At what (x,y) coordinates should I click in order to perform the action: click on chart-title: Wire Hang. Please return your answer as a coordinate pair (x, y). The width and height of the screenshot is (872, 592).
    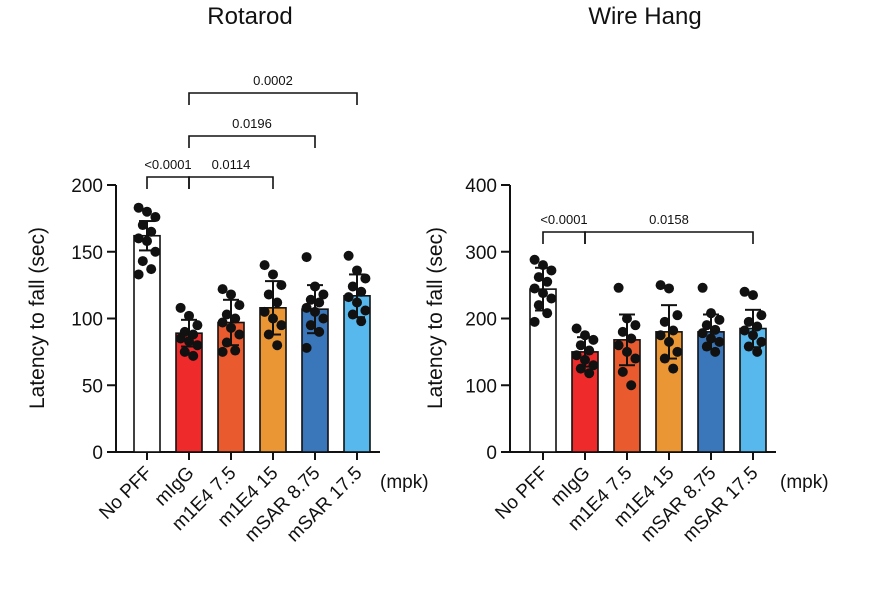
    Looking at the image, I should click on (644, 16).